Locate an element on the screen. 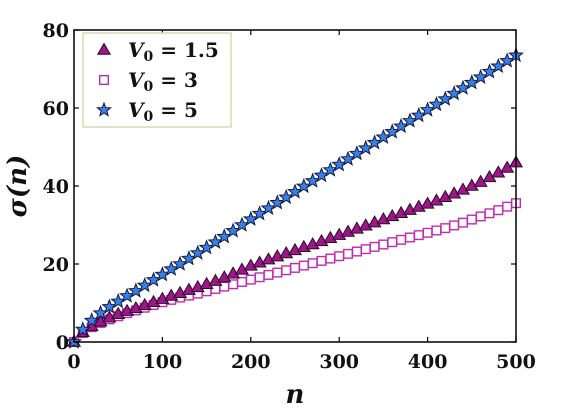 Image resolution: width=570 pixels, height=413 pixels. x-tick-label: 100 is located at coordinates (163, 362).